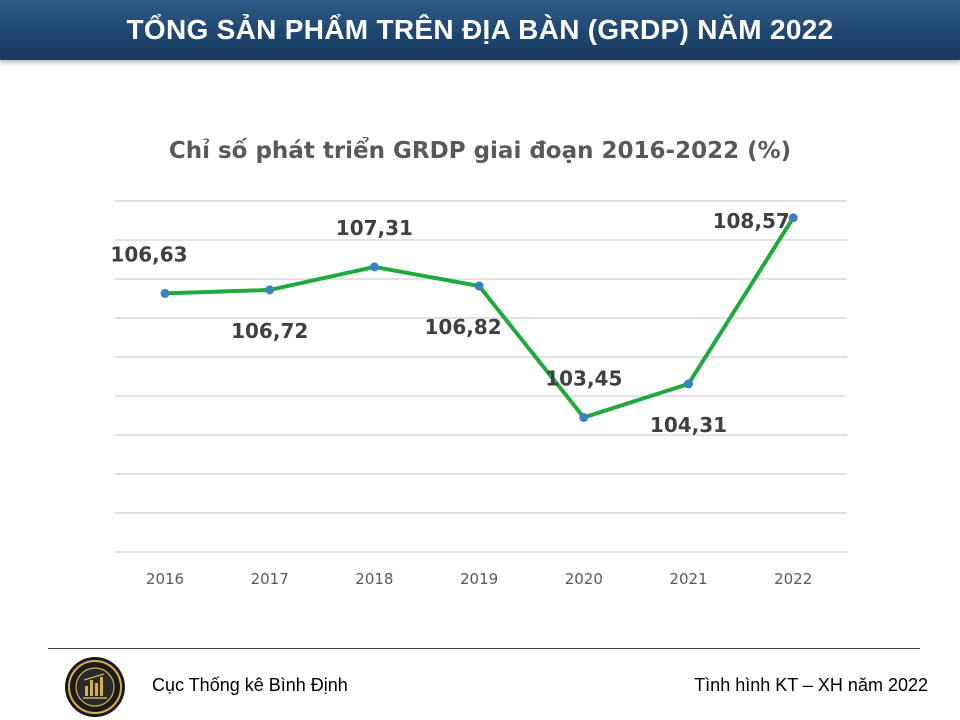 The image size is (960, 720). Describe the element at coordinates (688, 579) in the screenshot. I see `x-tick-label: 2021` at that location.